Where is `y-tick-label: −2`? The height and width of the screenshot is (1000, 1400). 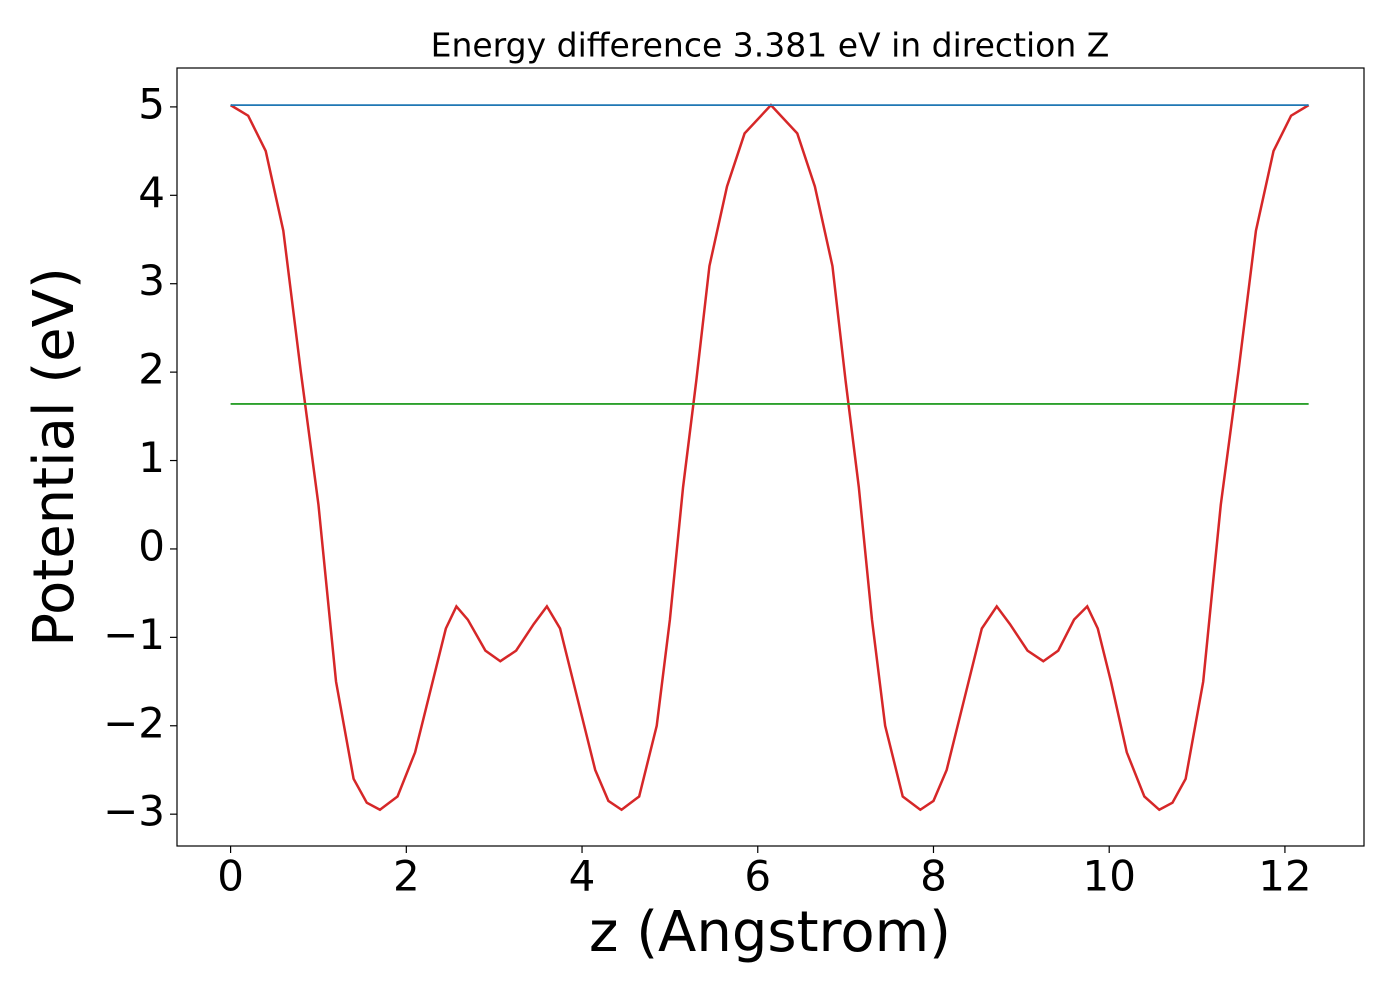 y-tick-label: −2 is located at coordinates (134, 722).